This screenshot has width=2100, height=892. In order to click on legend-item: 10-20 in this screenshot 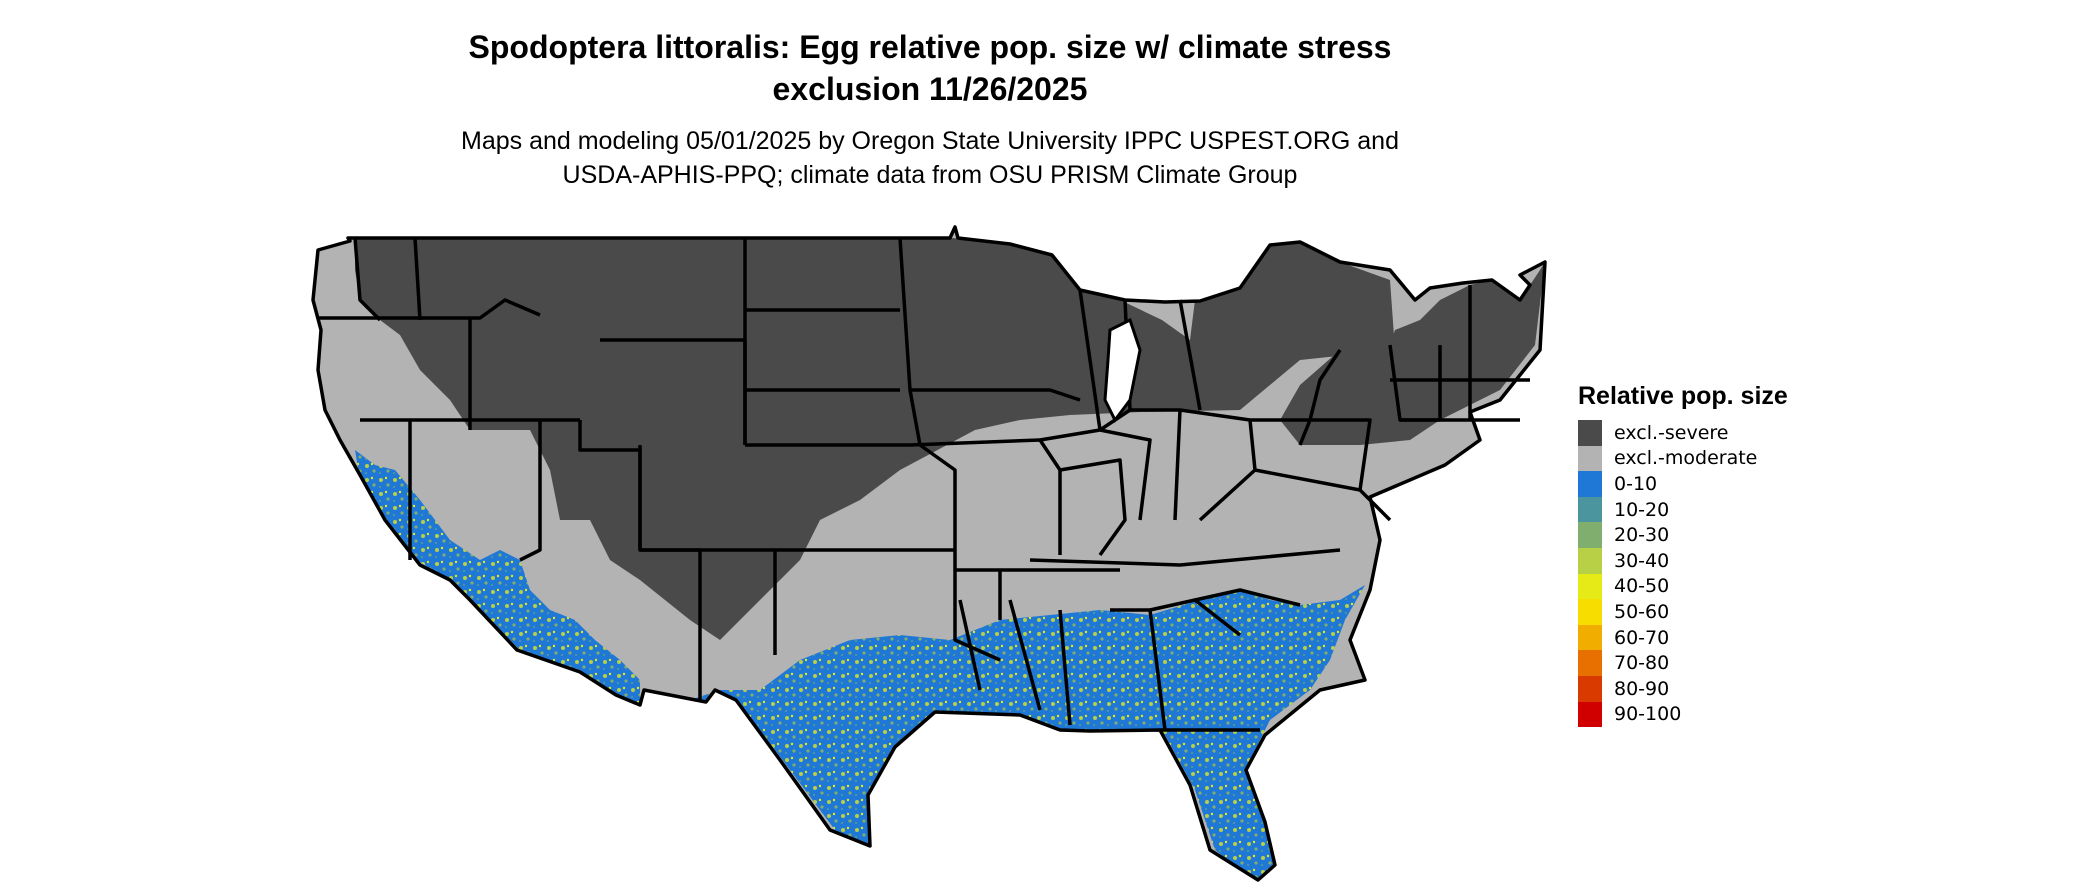, I will do `click(1728, 509)`.